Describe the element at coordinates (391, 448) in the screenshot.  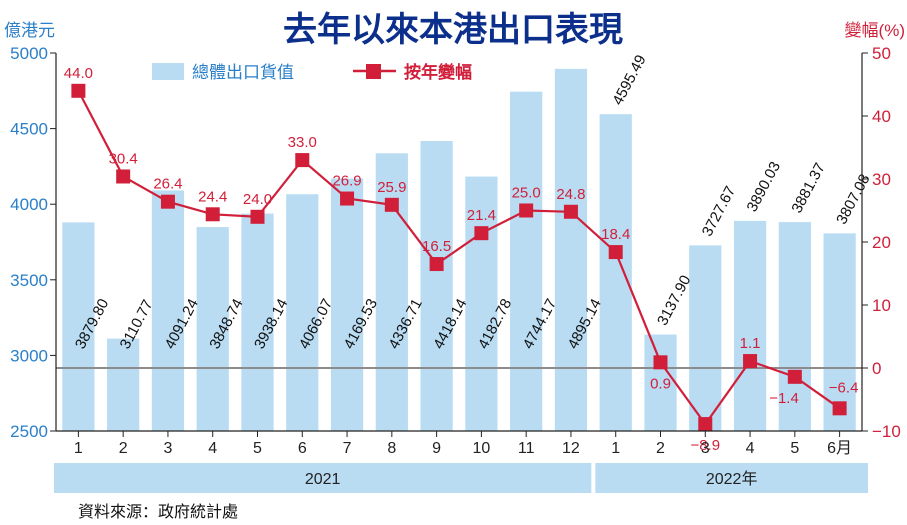
I see `x-tick-label: 8` at that location.